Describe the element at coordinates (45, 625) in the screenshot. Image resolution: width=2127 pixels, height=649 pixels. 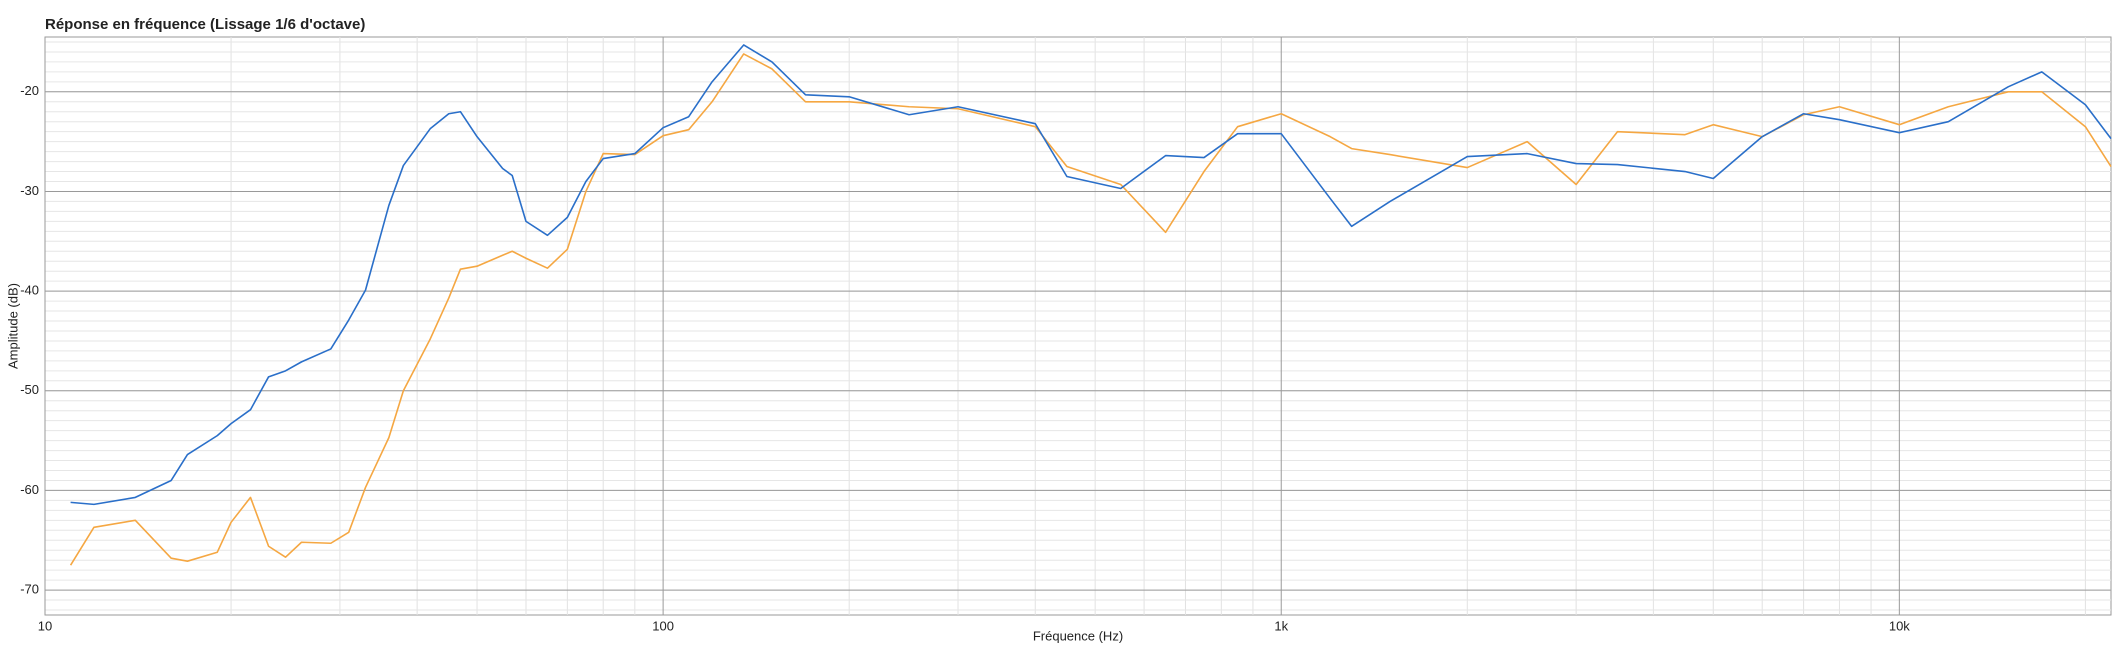
I see `x-tick-label: 10` at that location.